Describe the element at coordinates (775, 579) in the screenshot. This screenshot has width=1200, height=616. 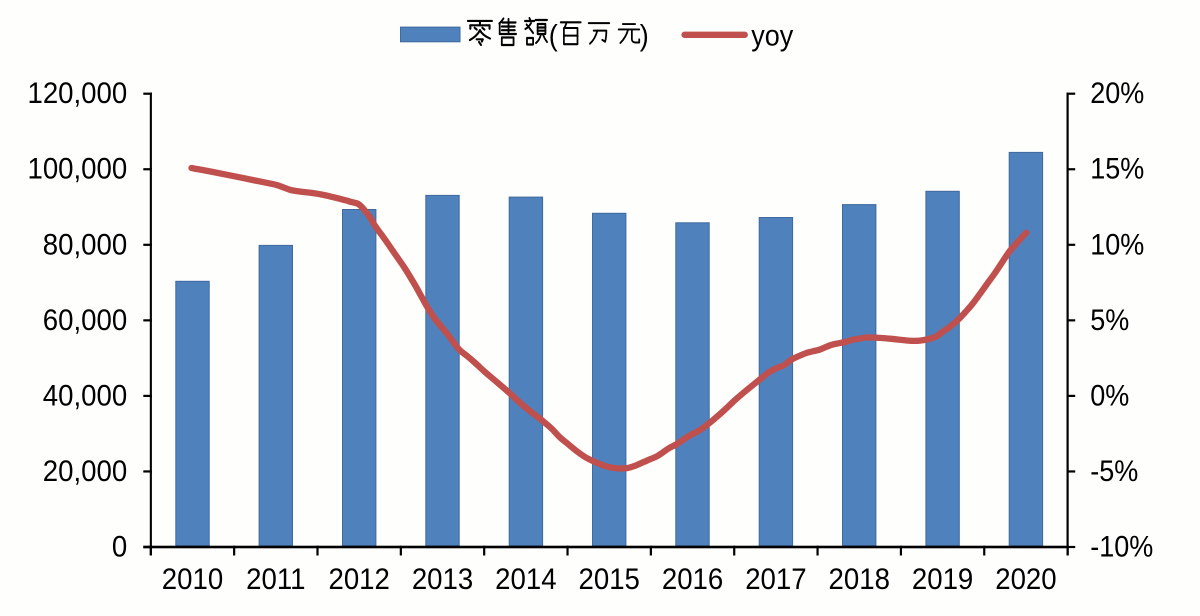
I see `svg-text: 2017` at that location.